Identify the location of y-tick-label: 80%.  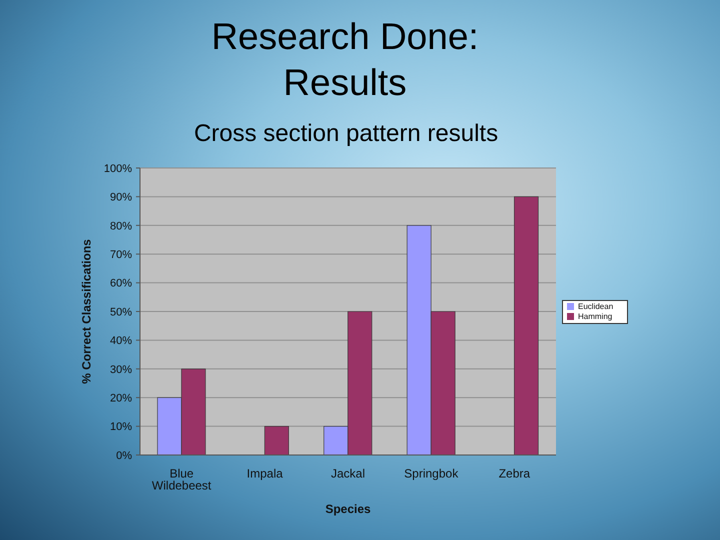
(121, 226).